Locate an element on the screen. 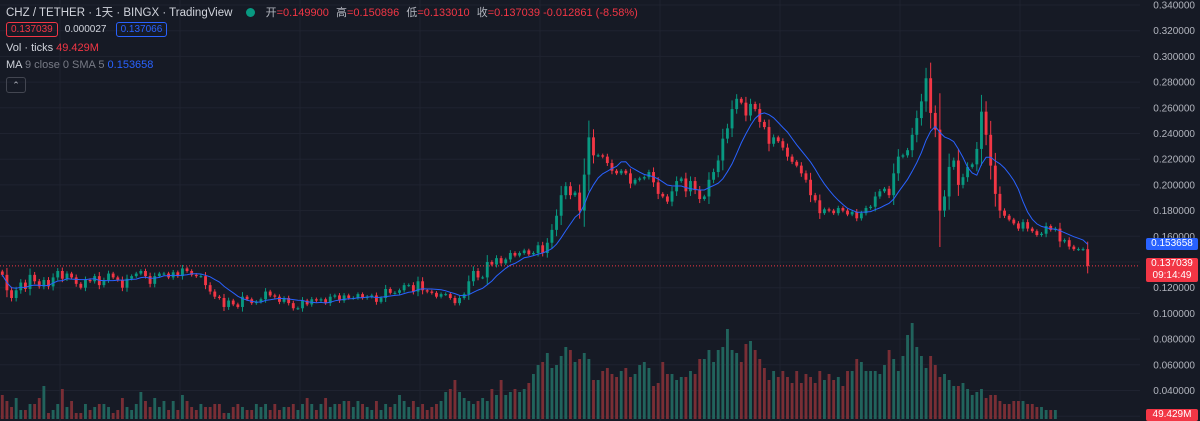 This screenshot has width=1200, height=421. volume-indicator-name: Vol · ticks is located at coordinates (30, 48).